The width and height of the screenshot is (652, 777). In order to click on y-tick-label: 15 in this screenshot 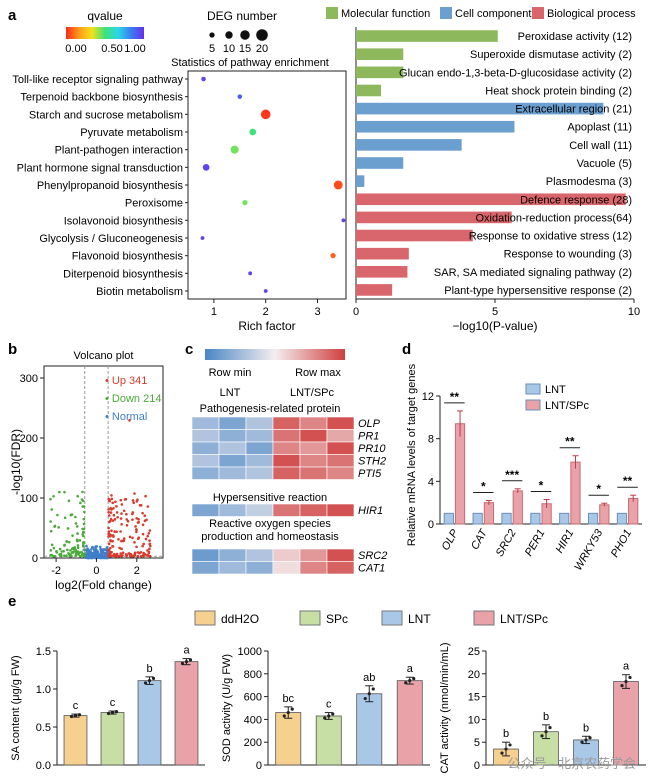, I will do `click(474, 698)`.